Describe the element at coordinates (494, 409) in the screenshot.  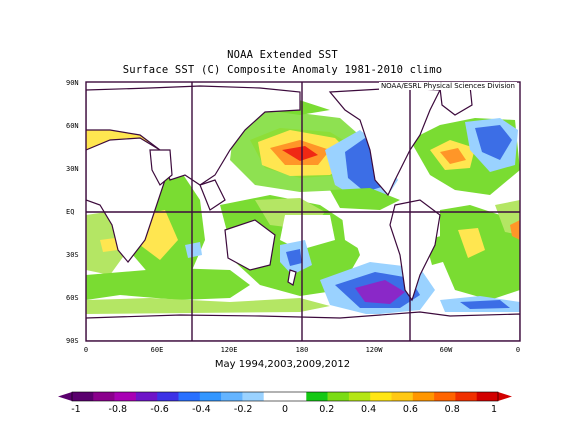
I see `colorbar-label: 1` at that location.